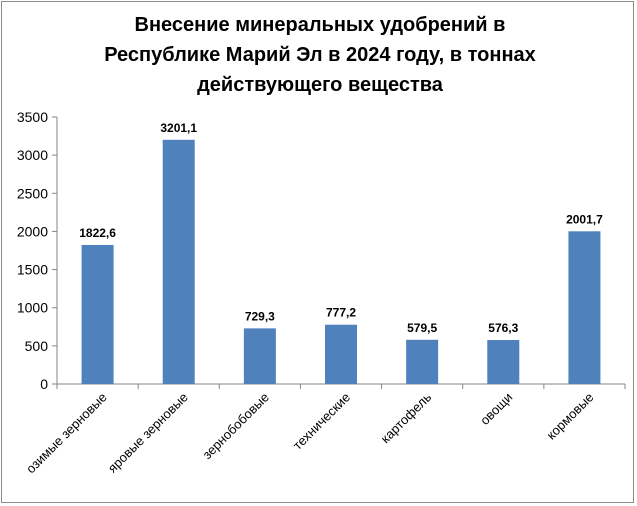 This screenshot has height=506, width=637. Describe the element at coordinates (570, 416) in the screenshot. I see `x-tick-label: кормовые` at that location.